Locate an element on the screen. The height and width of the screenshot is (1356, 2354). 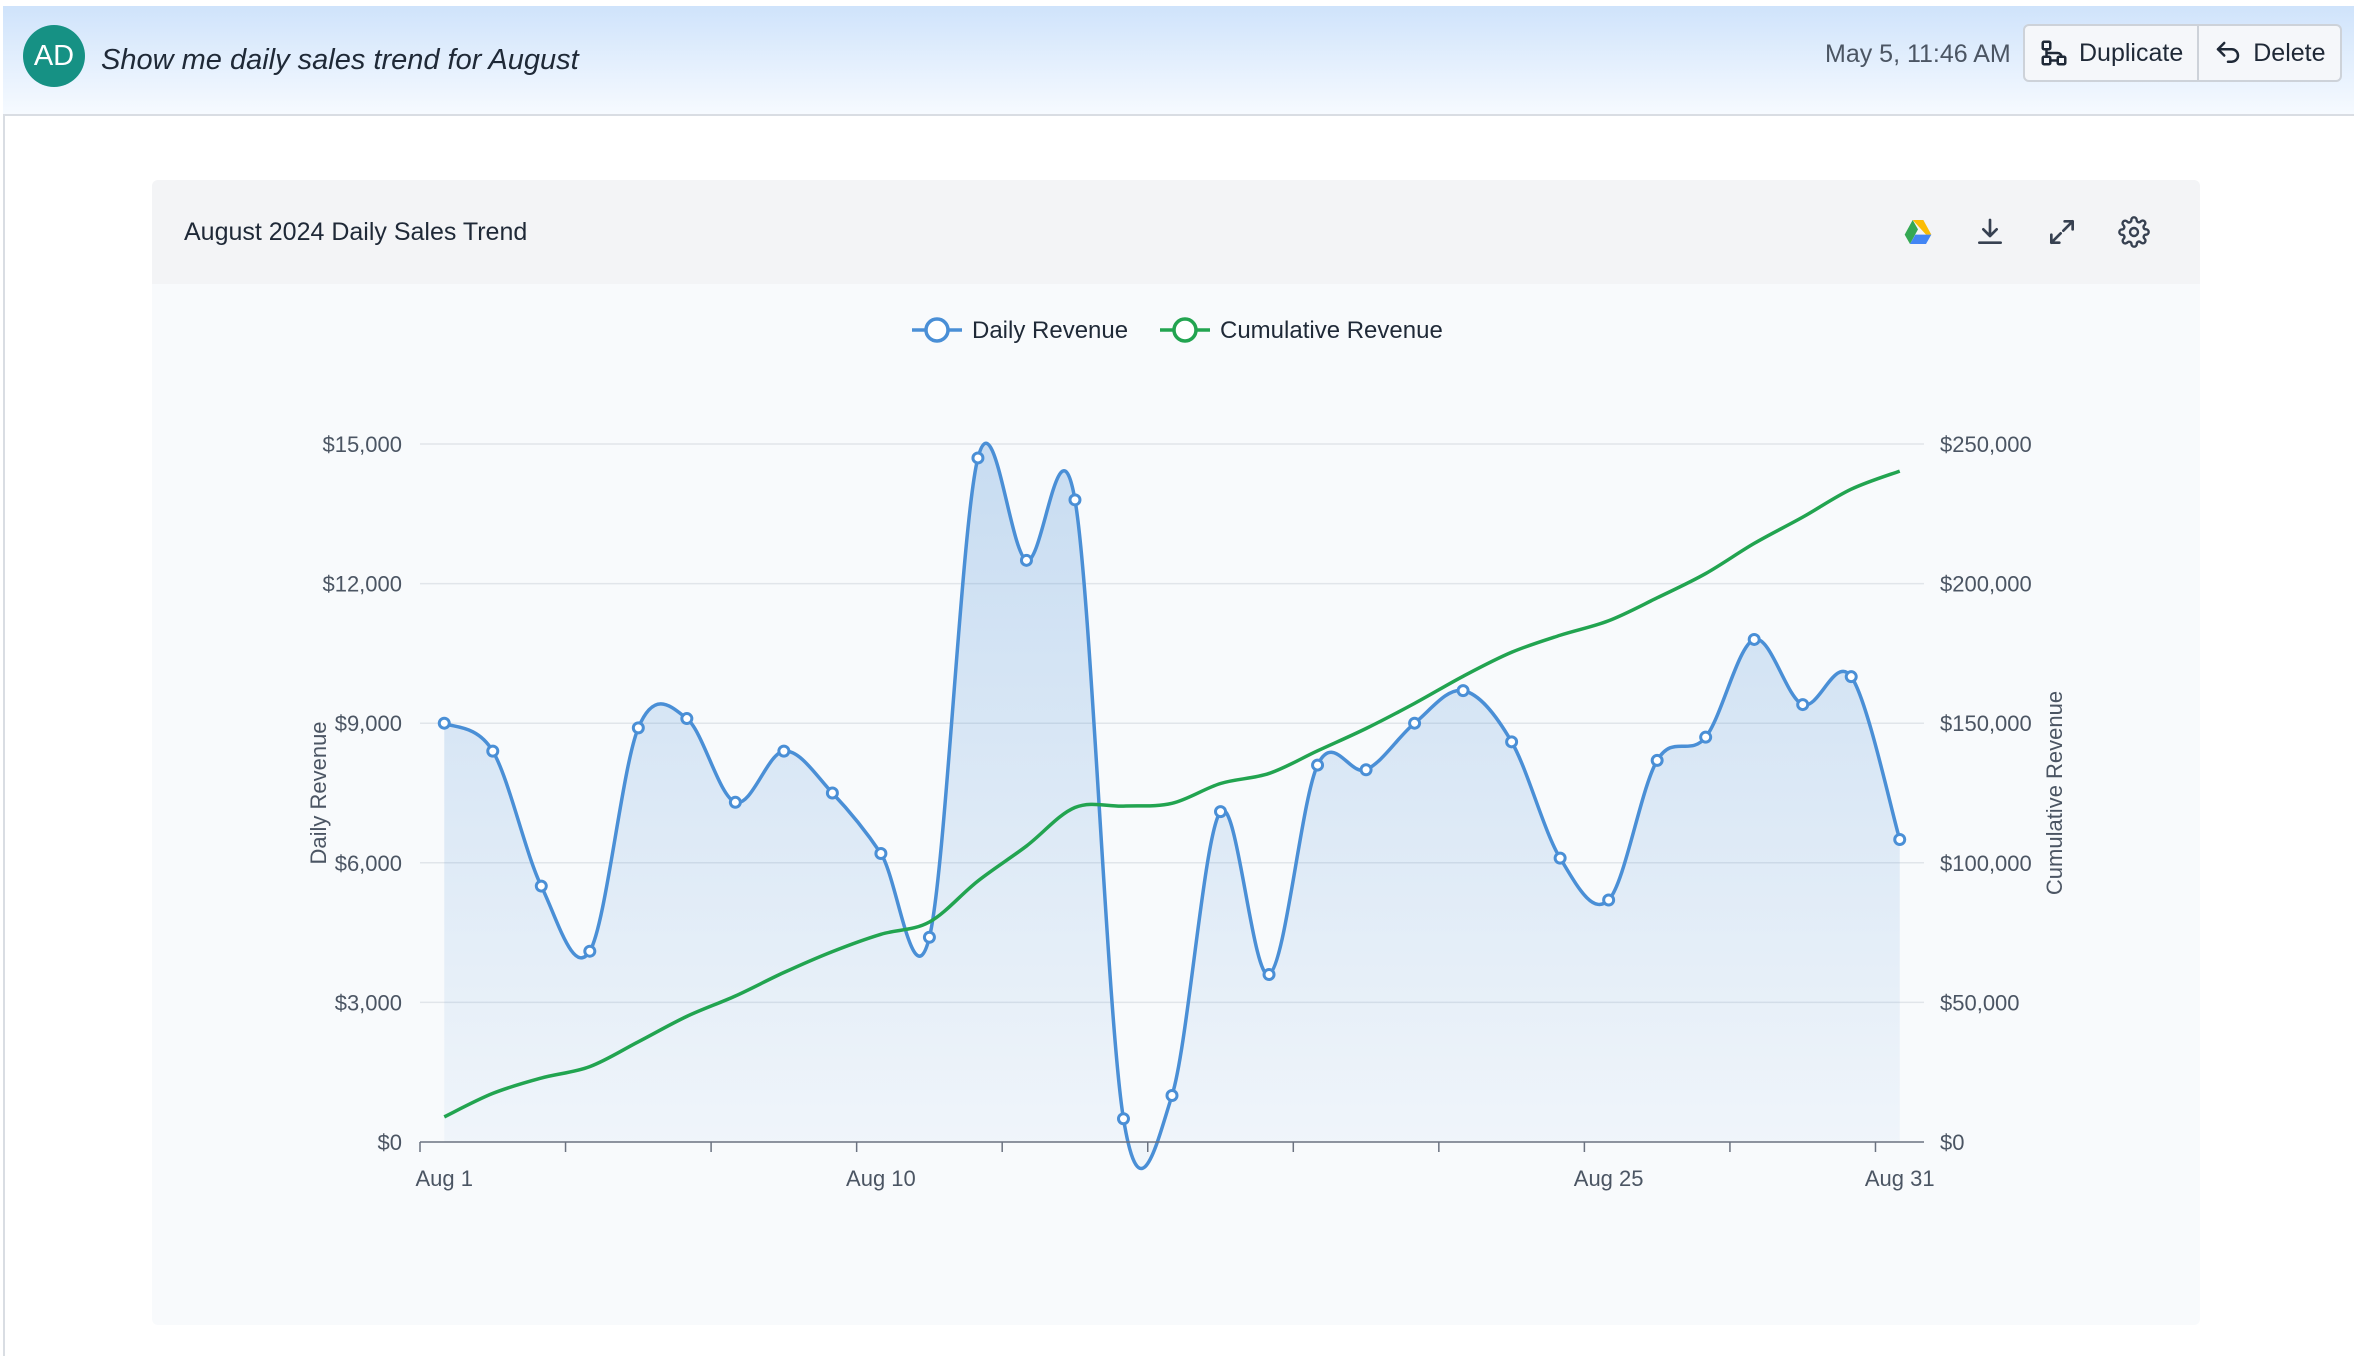
undo-icon is located at coordinates (2228, 52).